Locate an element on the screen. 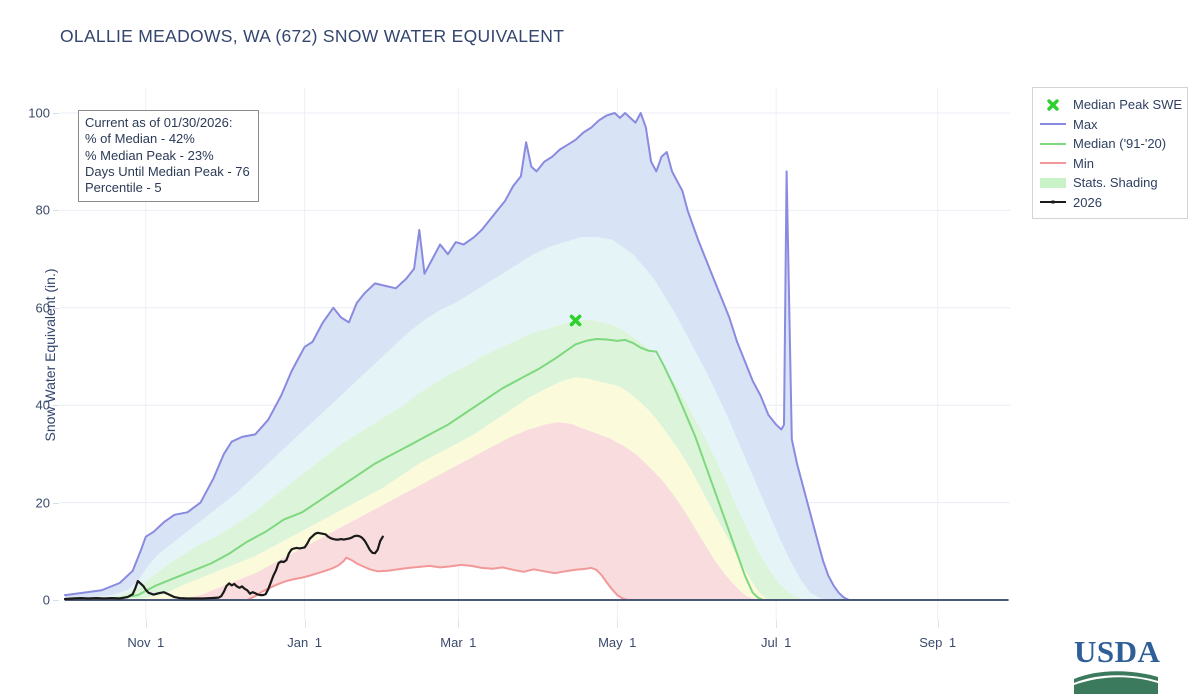 This screenshot has height=700, width=1200. x-tick-label-jul-1: Jul 1 is located at coordinates (776, 642).